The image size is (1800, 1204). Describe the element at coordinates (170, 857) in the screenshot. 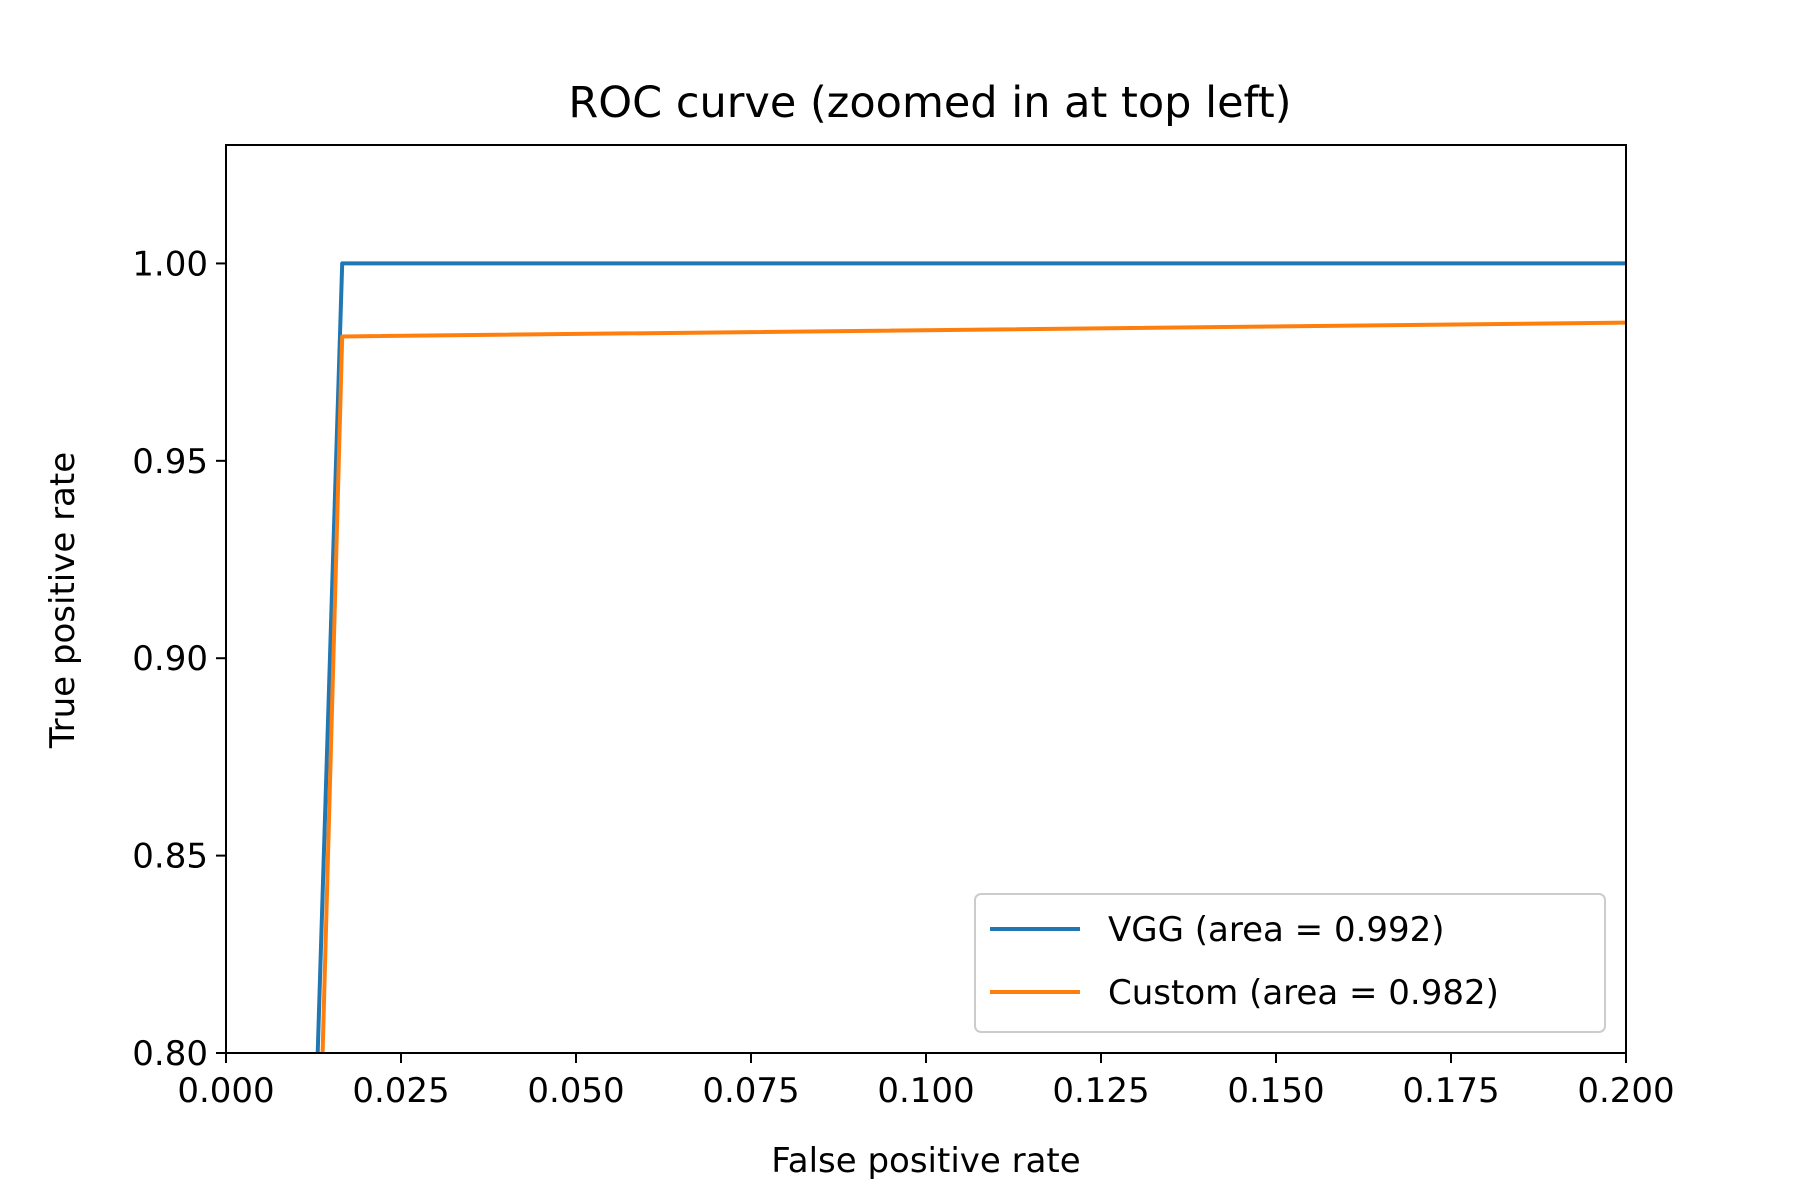

I see `y-tick-label: 0.85` at that location.